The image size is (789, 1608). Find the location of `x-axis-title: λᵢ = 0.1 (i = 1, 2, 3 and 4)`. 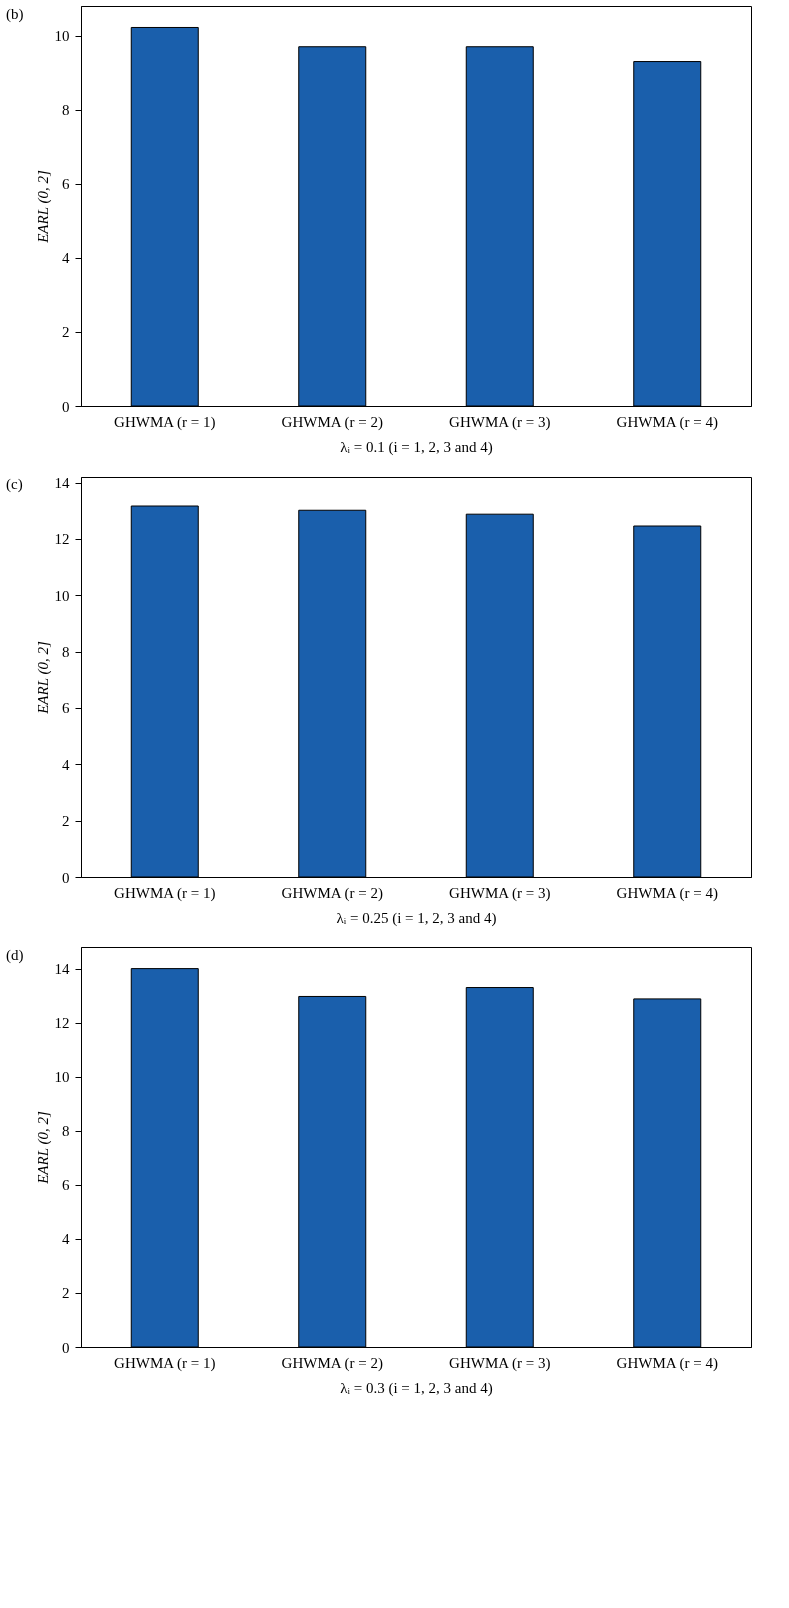

x-axis-title: λᵢ = 0.1 (i = 1, 2, 3 and 4) is located at coordinates (416, 447).